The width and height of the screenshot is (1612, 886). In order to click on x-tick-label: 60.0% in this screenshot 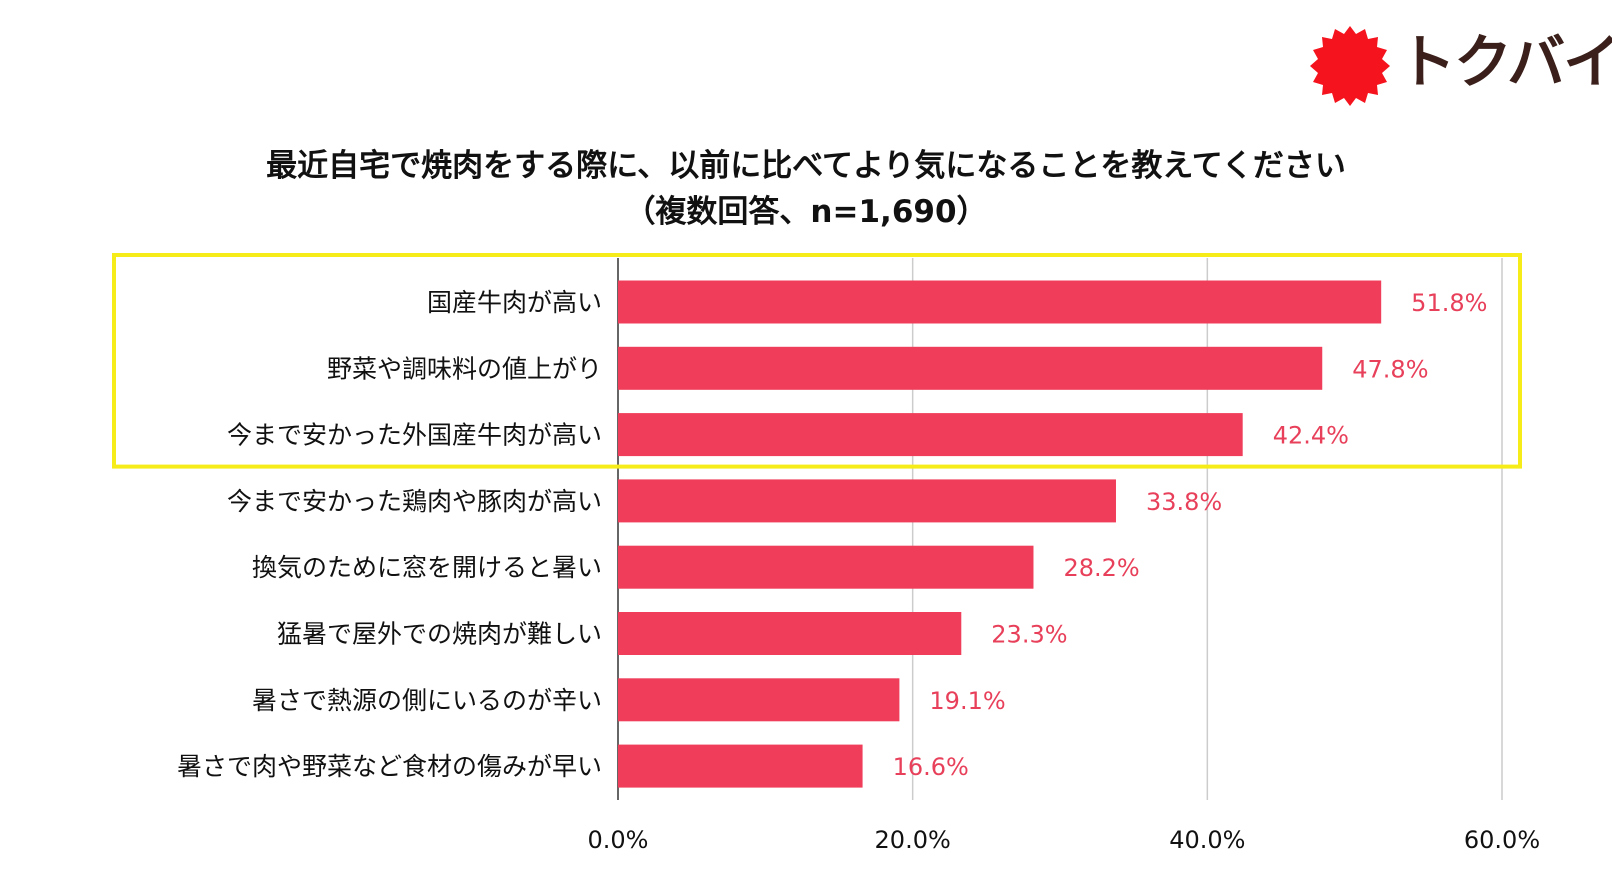, I will do `click(1502, 840)`.